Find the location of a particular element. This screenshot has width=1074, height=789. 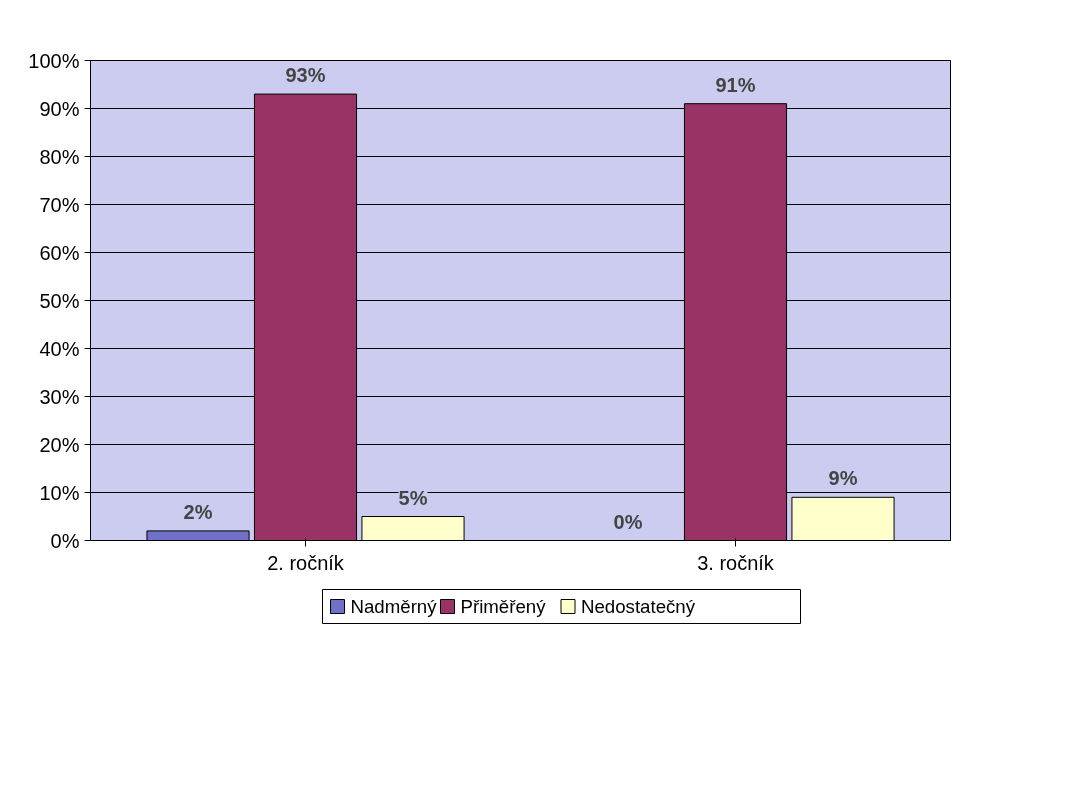

data-label: 2% is located at coordinates (198, 511).